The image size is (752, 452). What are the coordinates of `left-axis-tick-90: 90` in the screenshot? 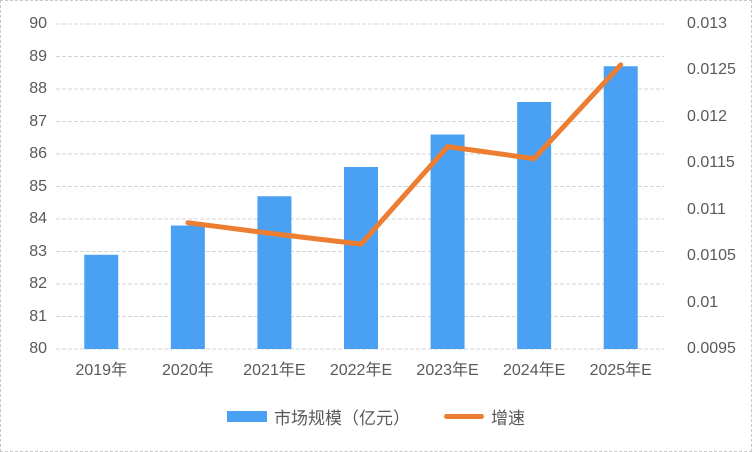 It's located at (38, 23).